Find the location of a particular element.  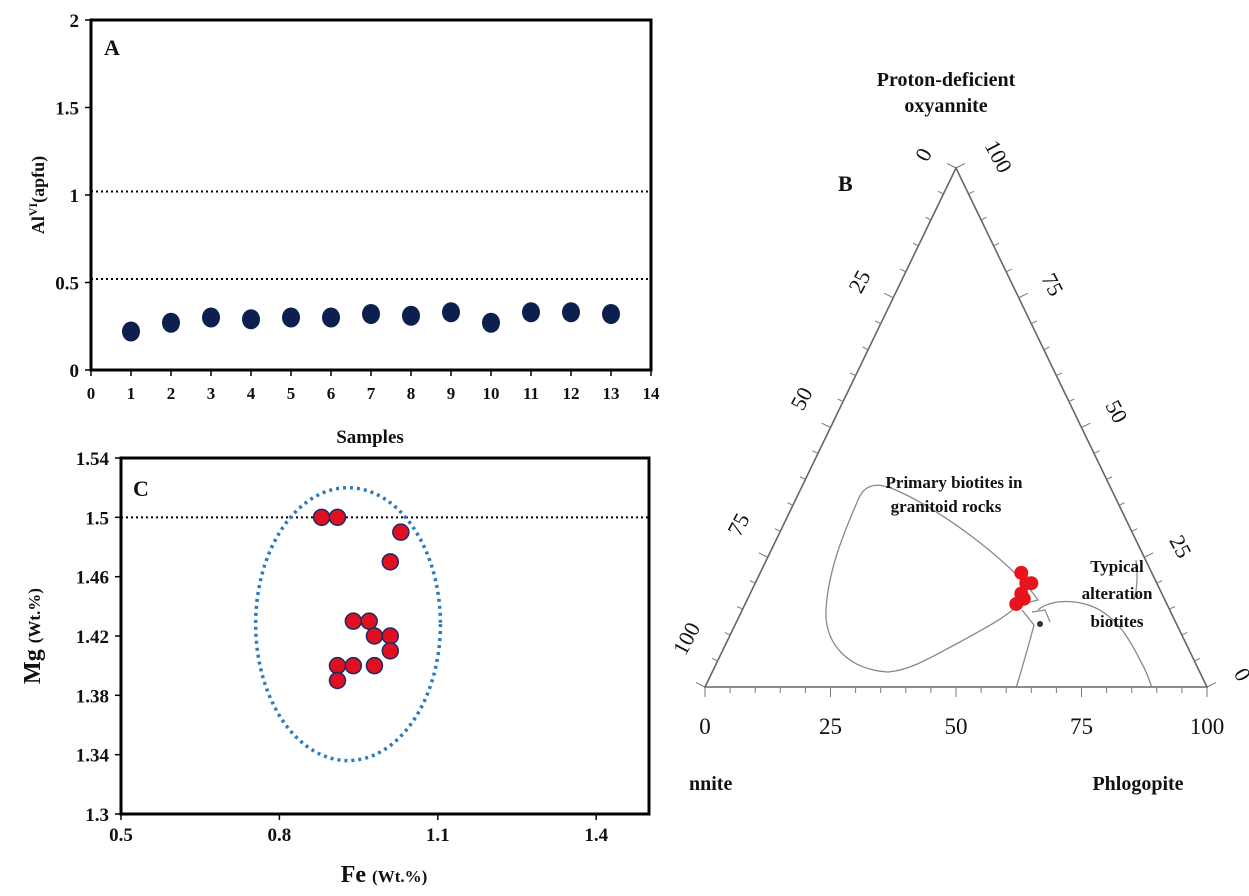

apex-top-label-line2: oxyannite is located at coordinates (945, 106).